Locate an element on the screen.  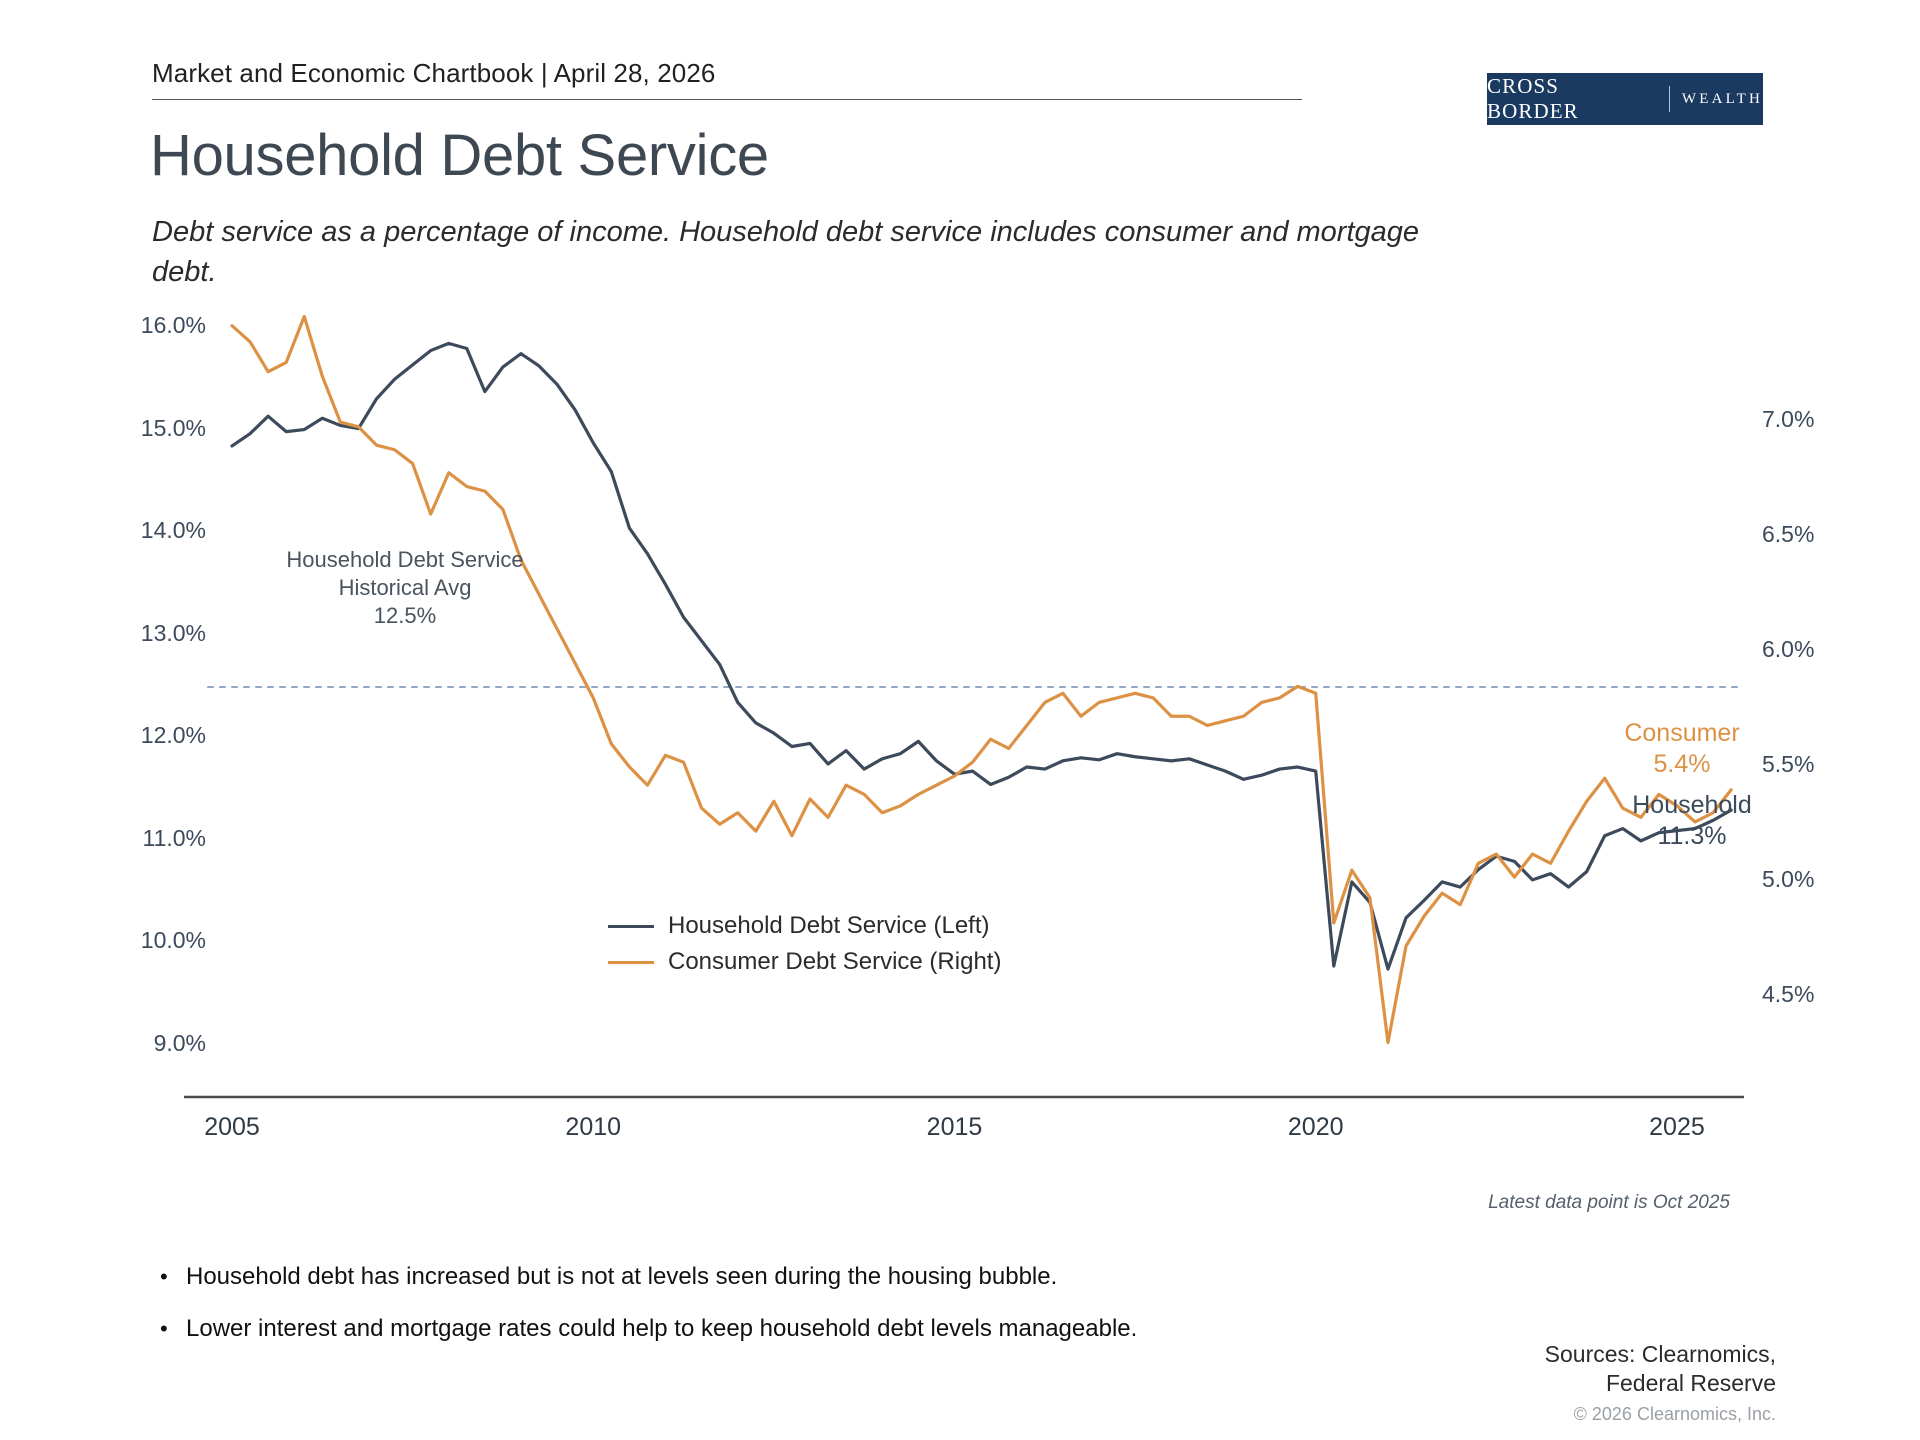
copyright-text: © 2026 Clearnomics, Inc. is located at coordinates (1674, 1414).